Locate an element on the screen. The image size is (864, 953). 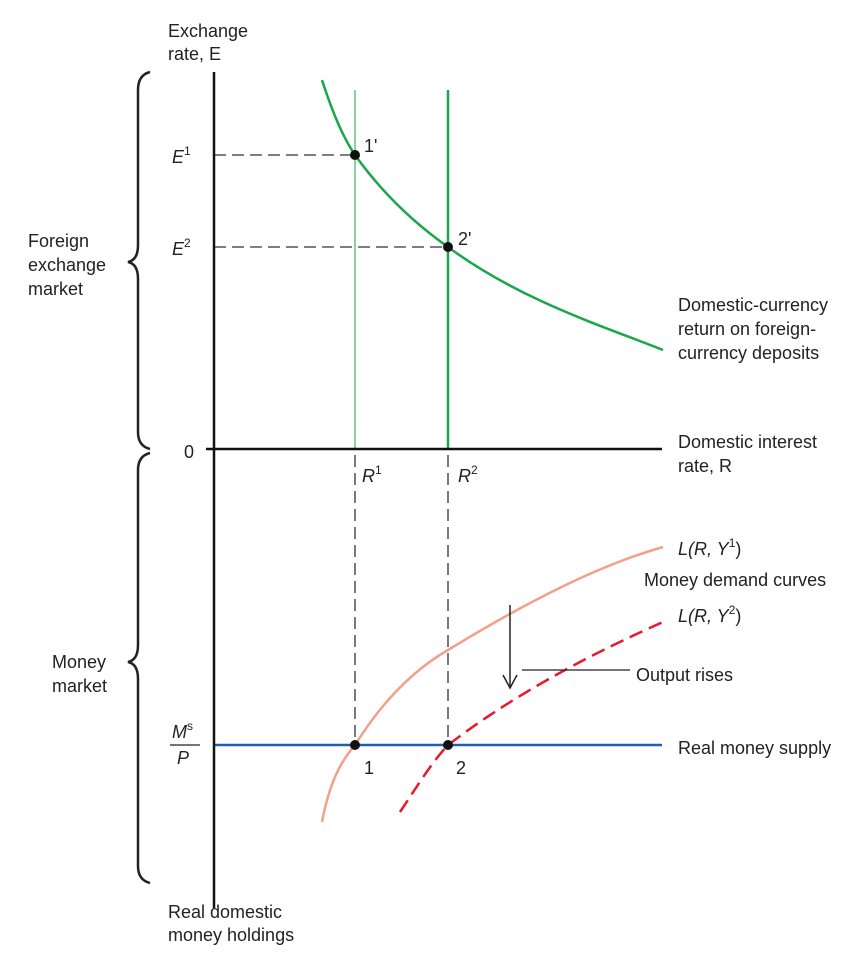
y-axis-label: Exchange is located at coordinates (208, 31).